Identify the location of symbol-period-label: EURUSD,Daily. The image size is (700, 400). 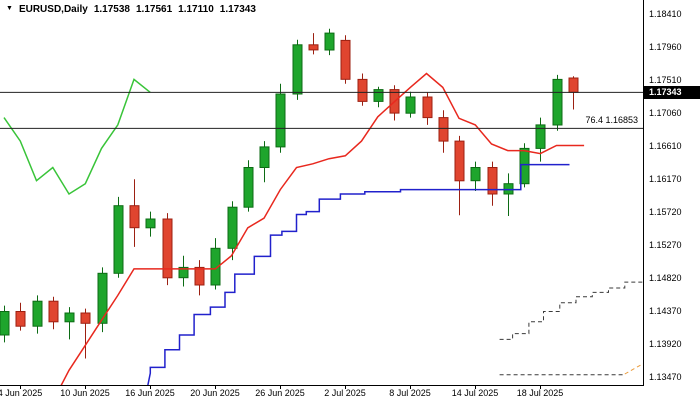
(53, 9).